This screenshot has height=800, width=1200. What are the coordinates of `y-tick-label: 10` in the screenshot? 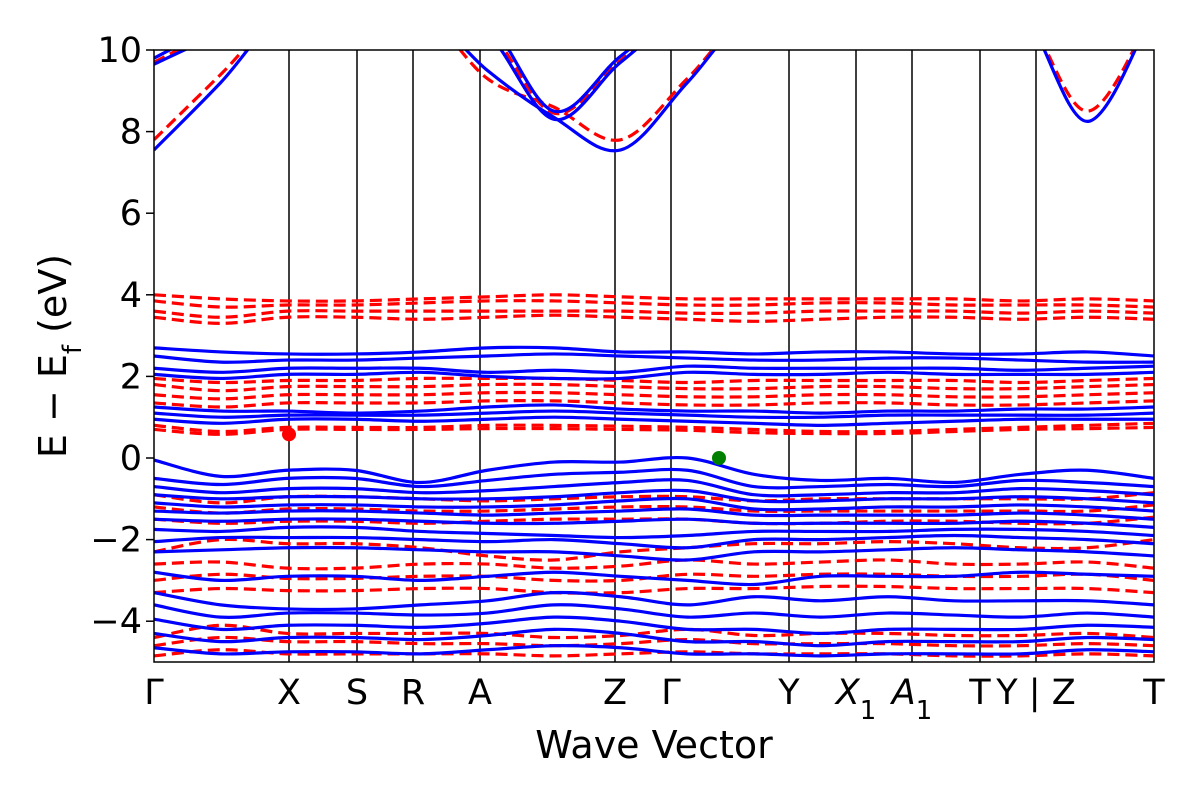 It's located at (119, 51).